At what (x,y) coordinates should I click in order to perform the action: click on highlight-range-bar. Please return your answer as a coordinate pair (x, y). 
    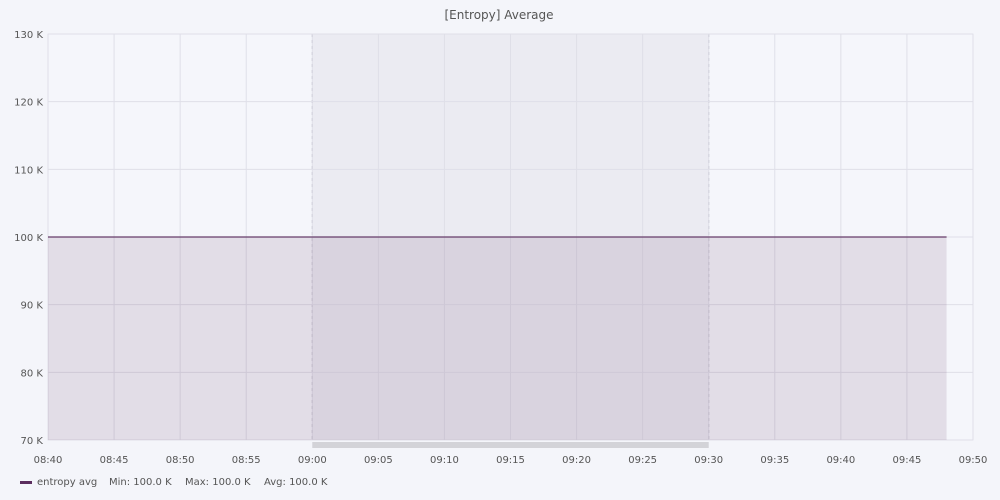
    Looking at the image, I should click on (510, 445).